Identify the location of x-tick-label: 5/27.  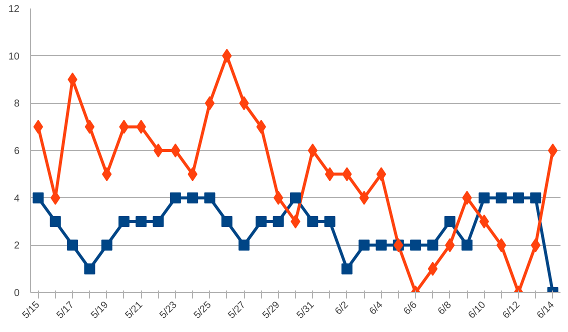
(237, 310).